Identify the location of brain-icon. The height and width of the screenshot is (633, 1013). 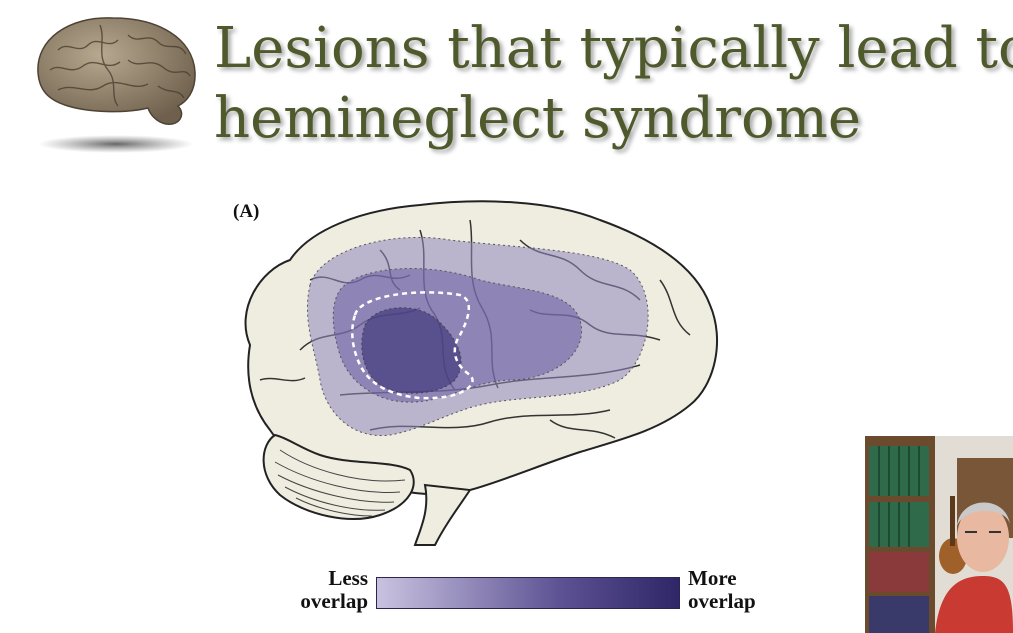
(116, 85).